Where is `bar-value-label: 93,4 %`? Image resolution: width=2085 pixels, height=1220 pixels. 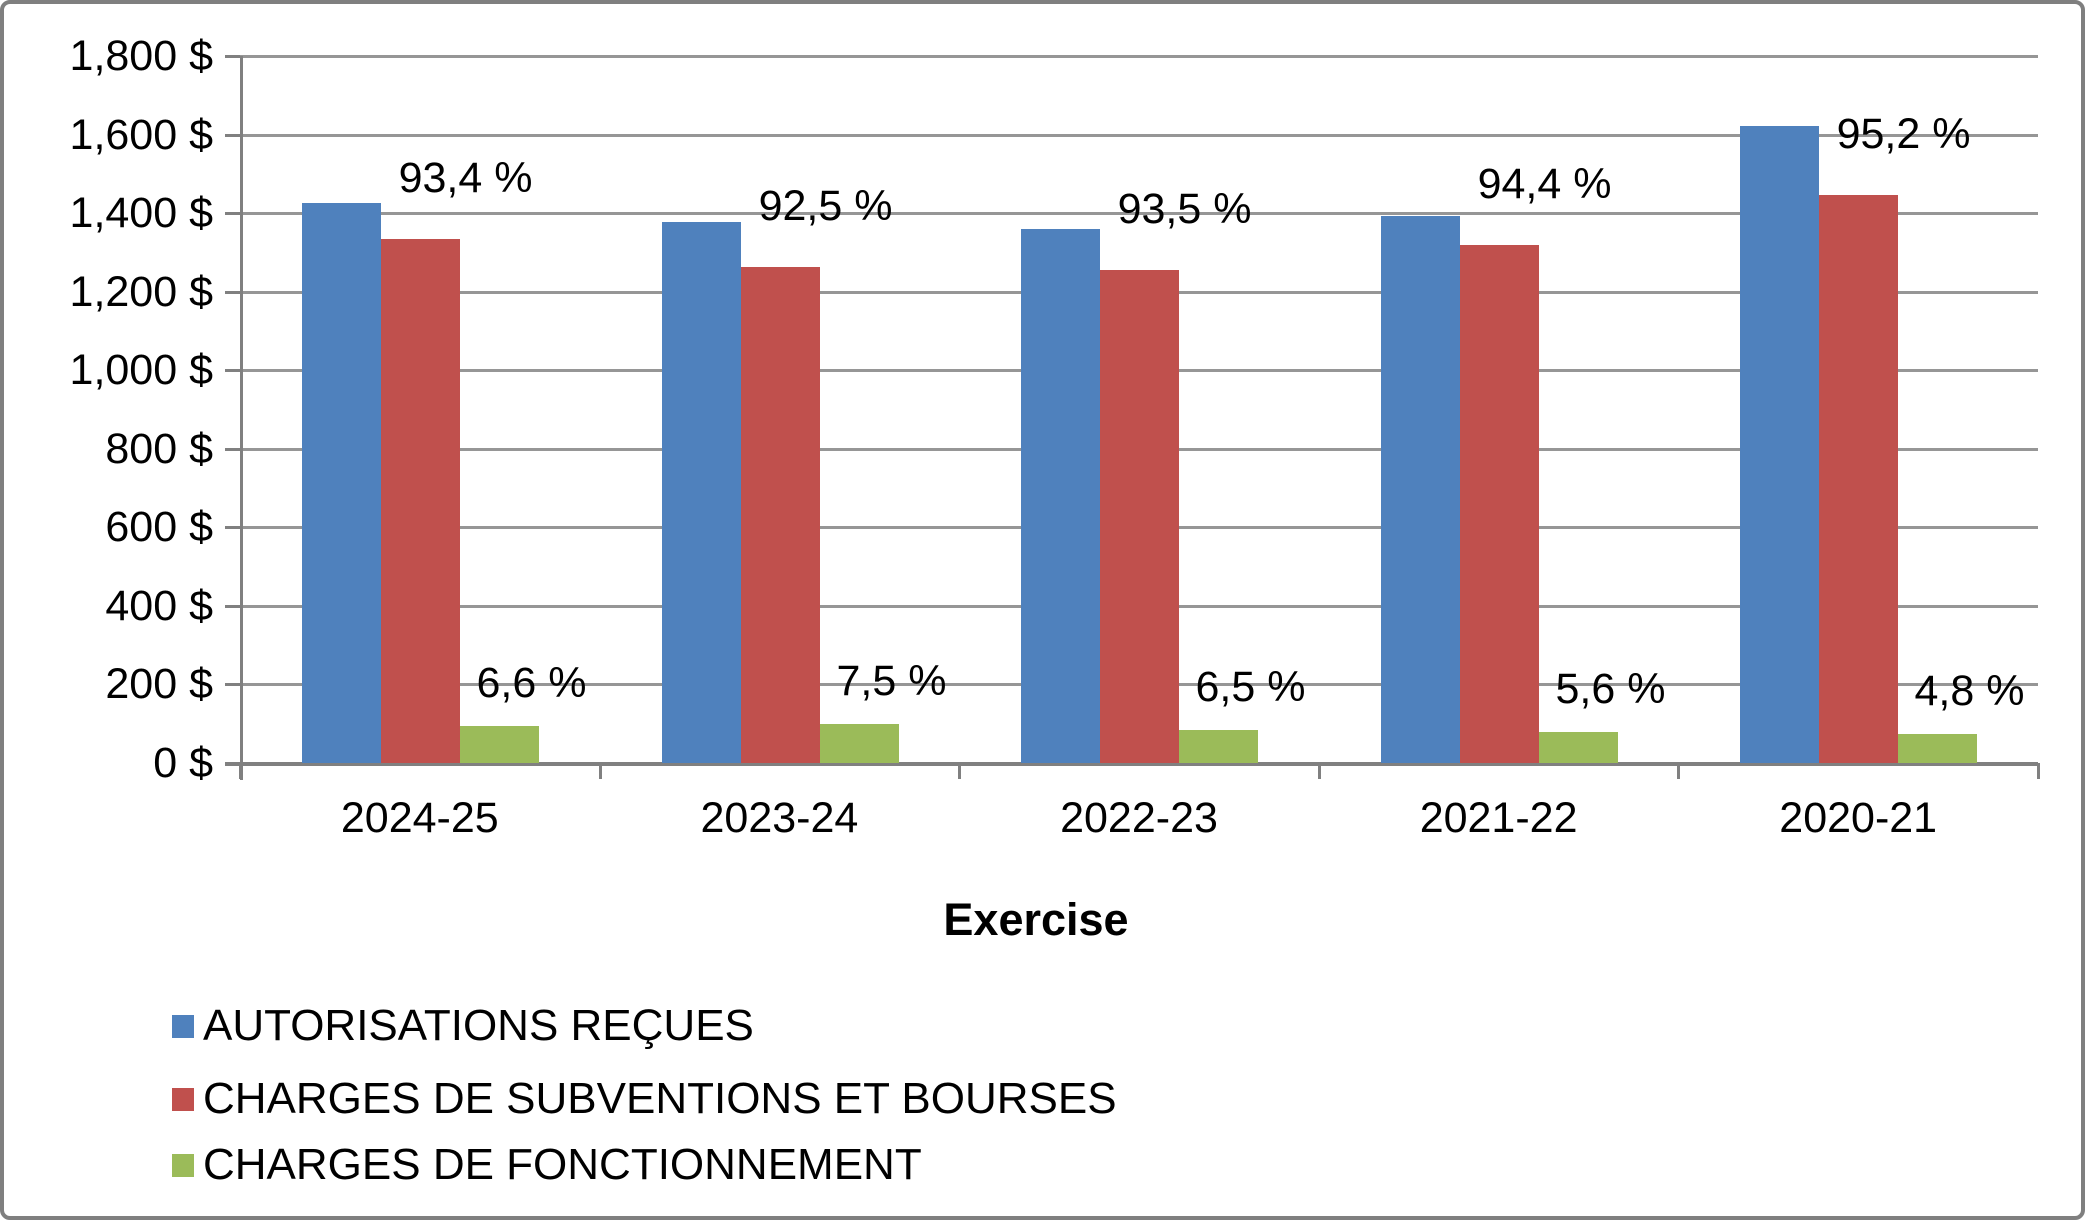 bar-value-label: 93,4 % is located at coordinates (465, 178).